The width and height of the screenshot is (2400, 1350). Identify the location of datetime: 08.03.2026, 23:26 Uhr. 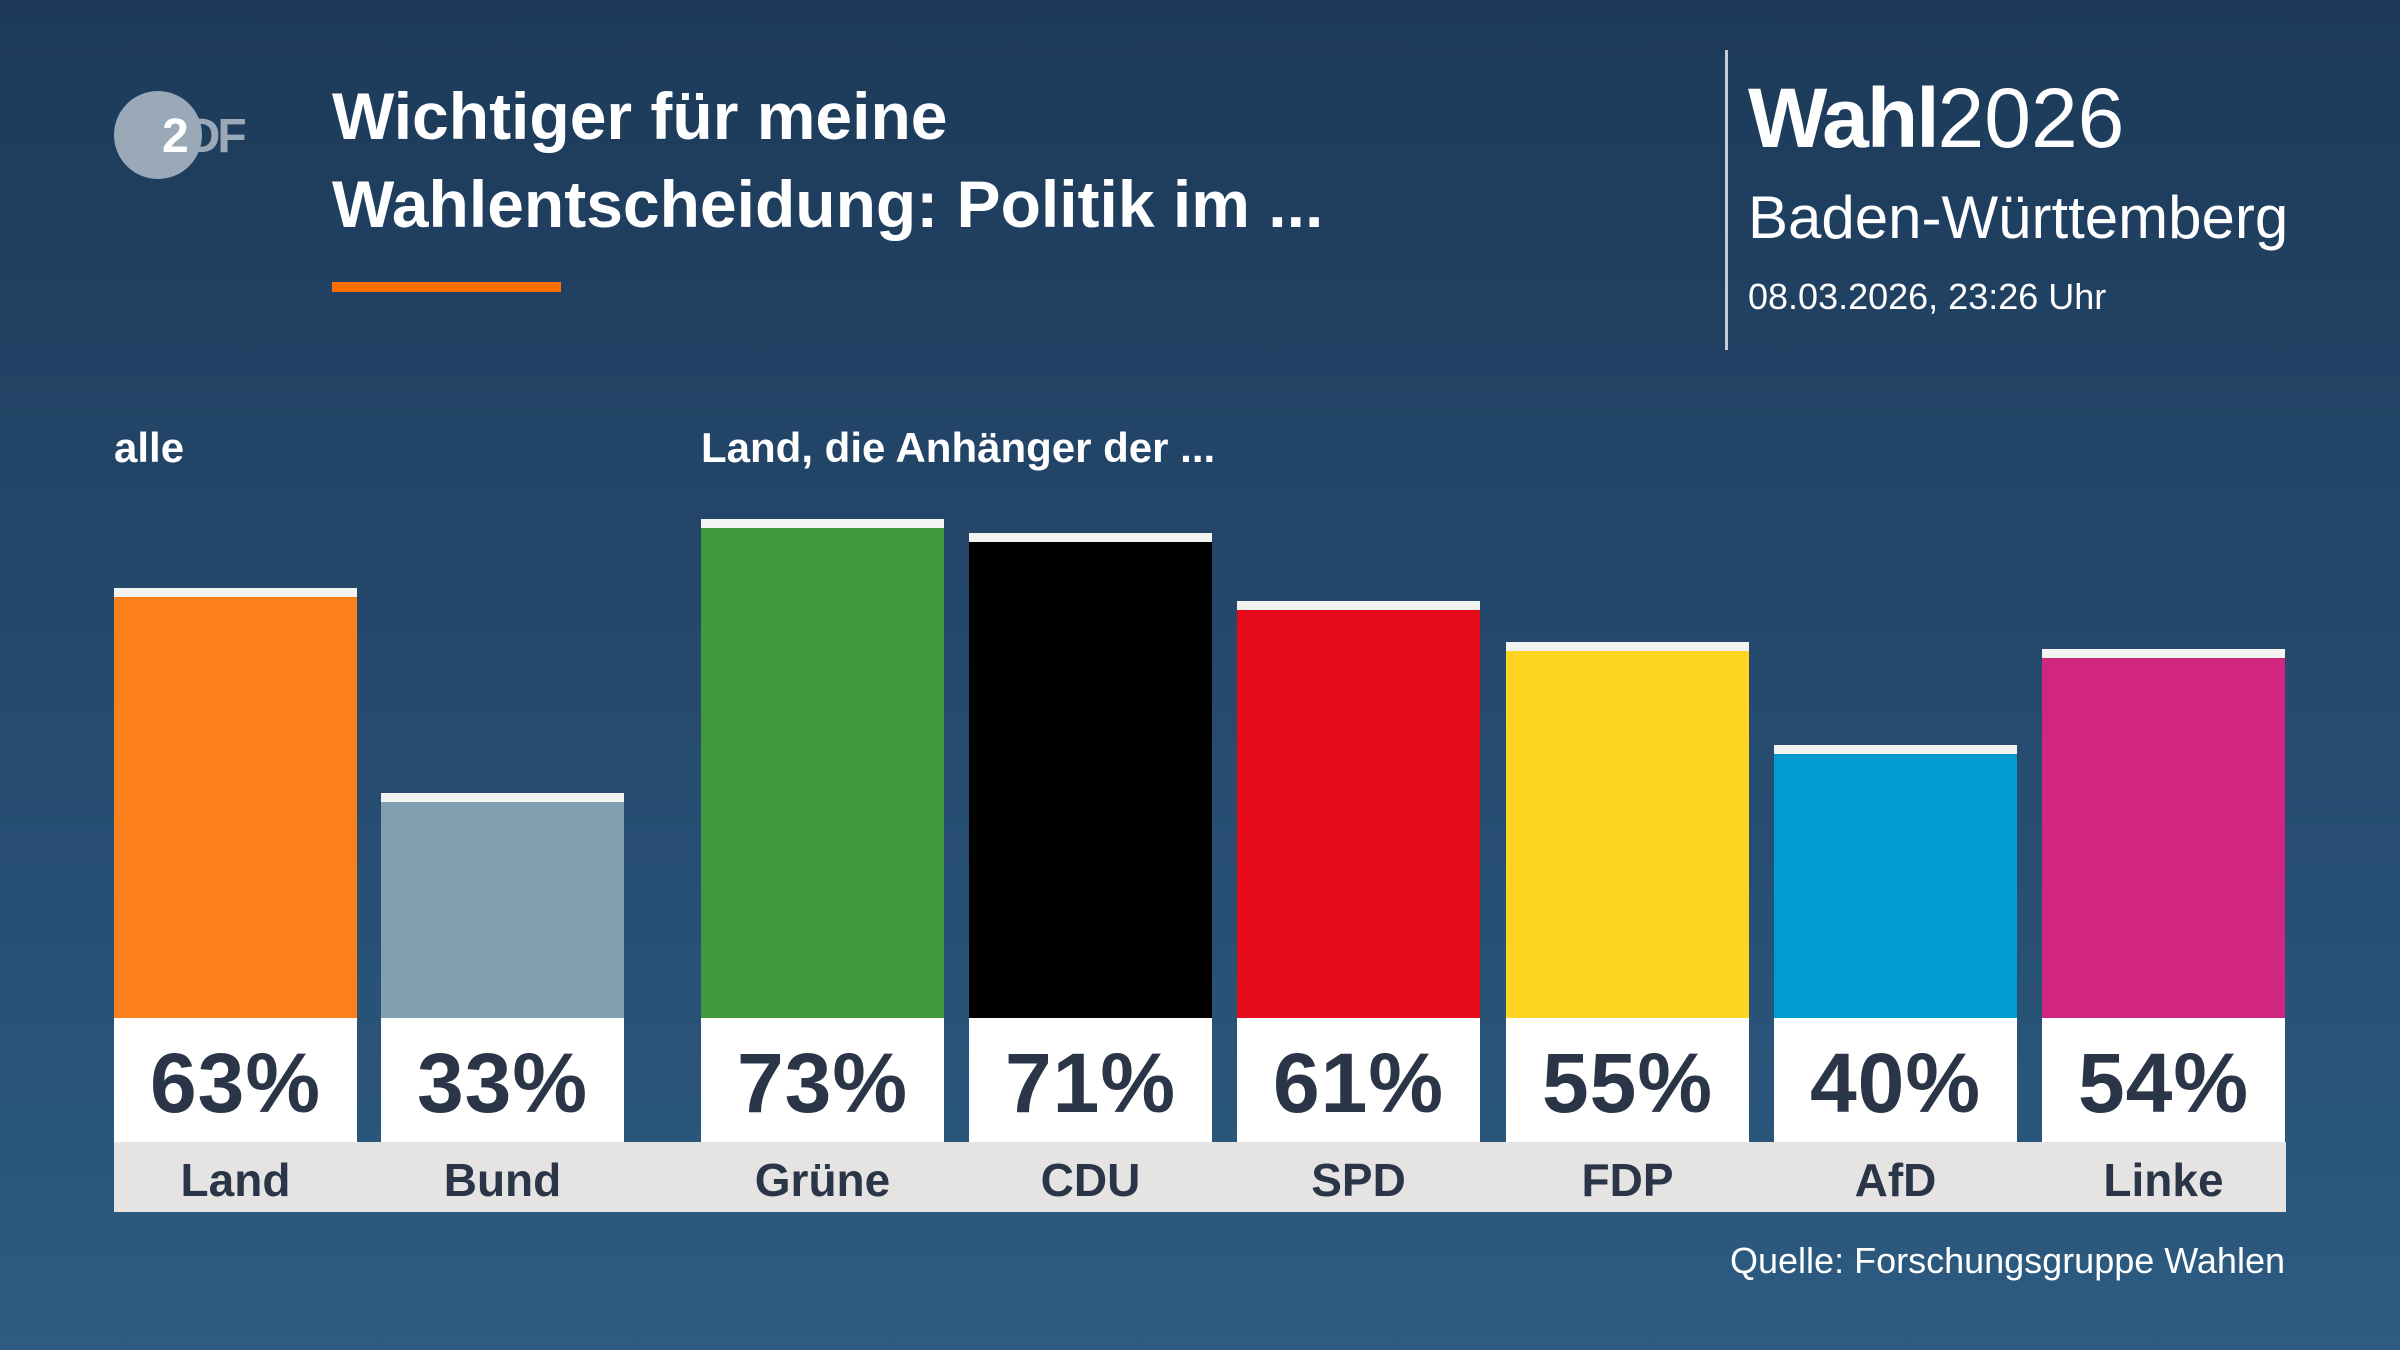
(1927, 296).